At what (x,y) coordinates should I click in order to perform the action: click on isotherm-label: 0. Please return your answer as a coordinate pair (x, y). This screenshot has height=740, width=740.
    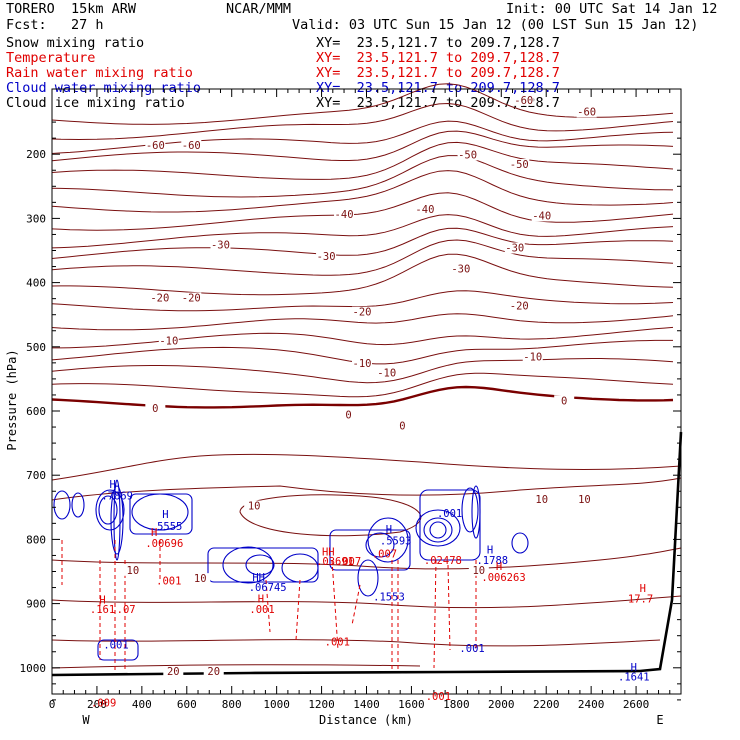
    Looking at the image, I should click on (155, 409).